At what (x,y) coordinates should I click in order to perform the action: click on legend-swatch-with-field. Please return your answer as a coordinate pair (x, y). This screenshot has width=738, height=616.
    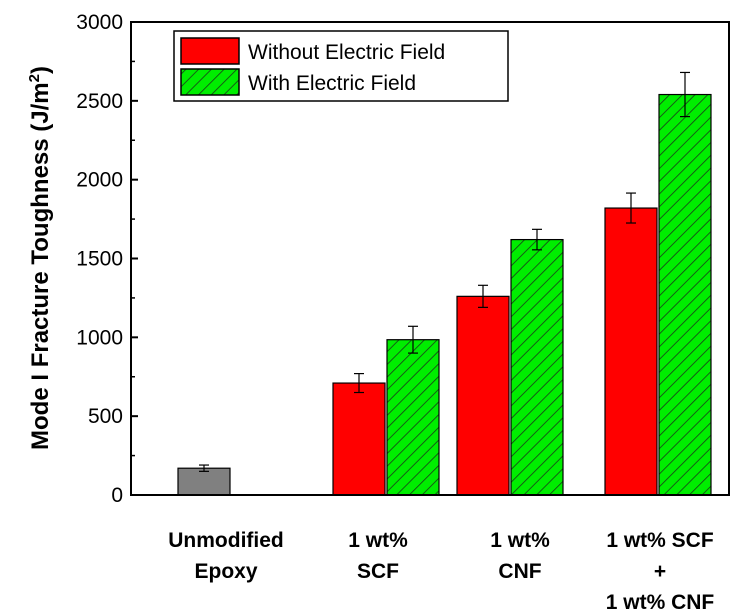
    Looking at the image, I should click on (210, 82).